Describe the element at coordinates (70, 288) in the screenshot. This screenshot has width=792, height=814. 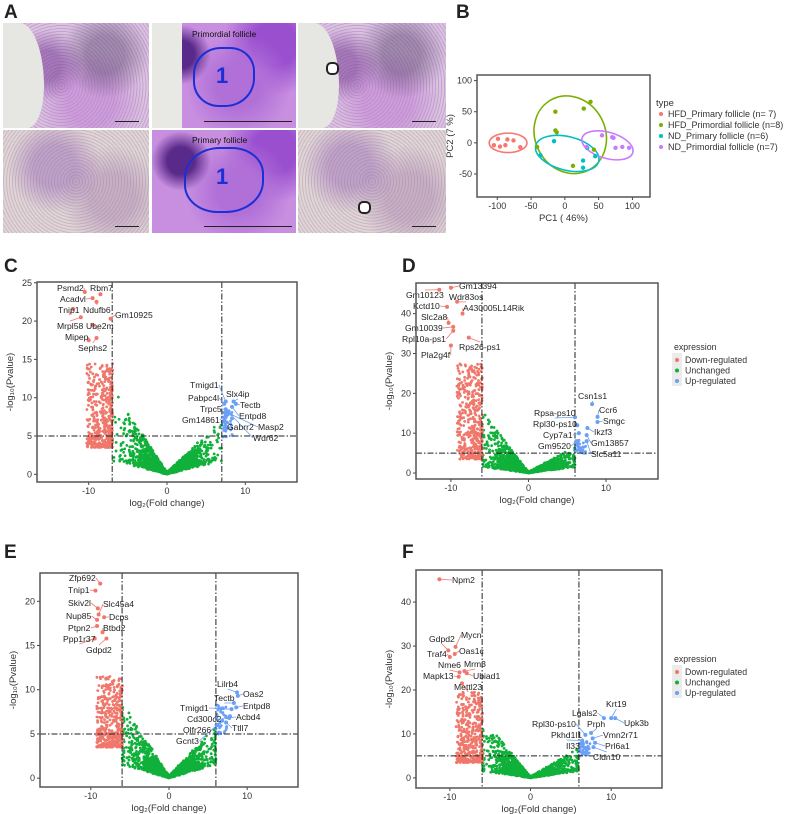
I see `gene-label: Psmd2` at that location.